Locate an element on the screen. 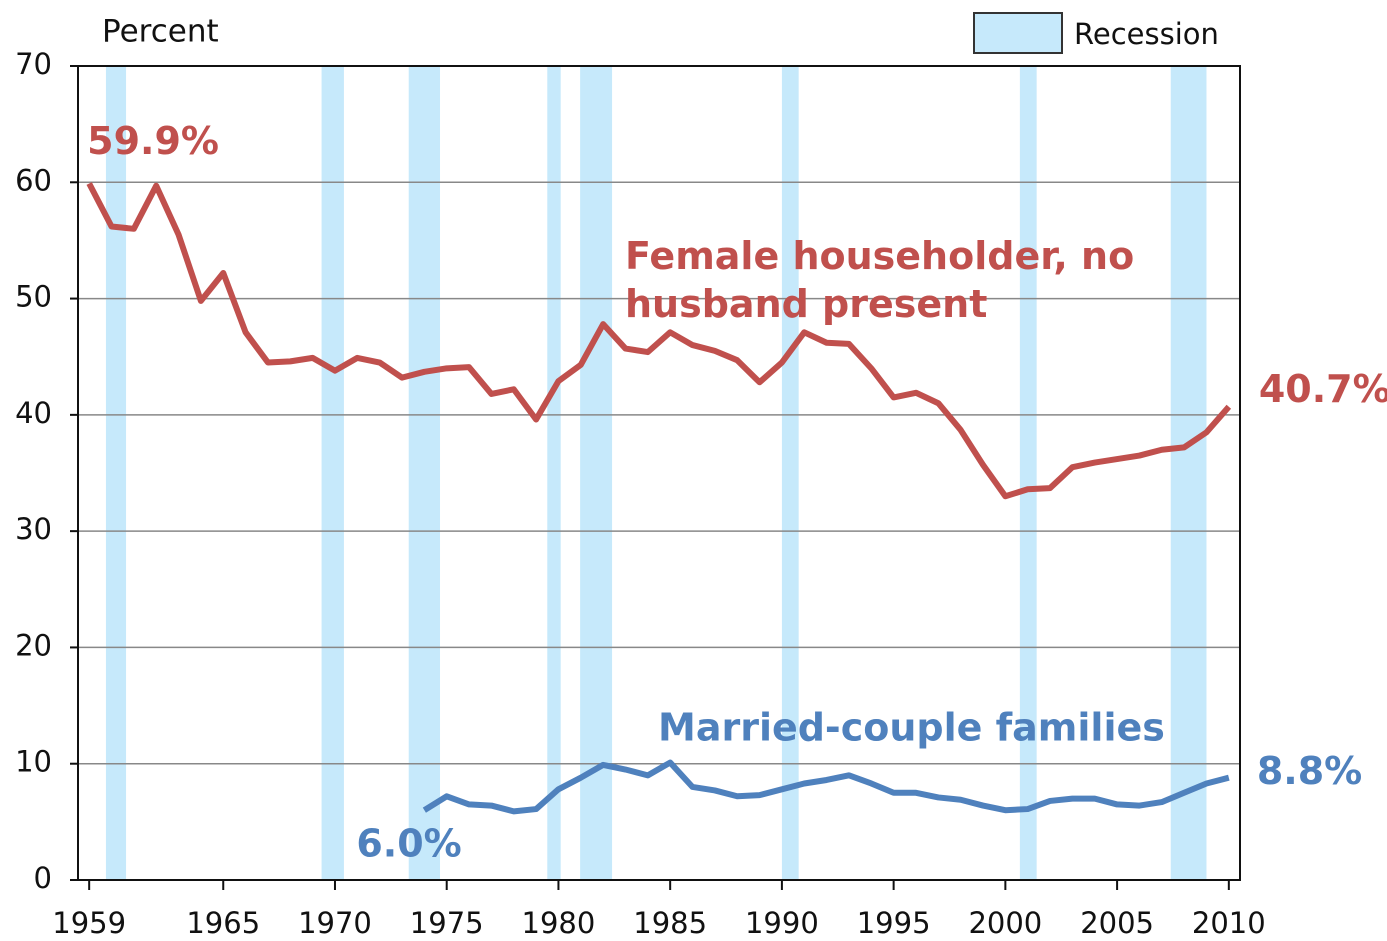 The height and width of the screenshot is (941, 1387). value-label: 40.7% is located at coordinates (1323, 389).